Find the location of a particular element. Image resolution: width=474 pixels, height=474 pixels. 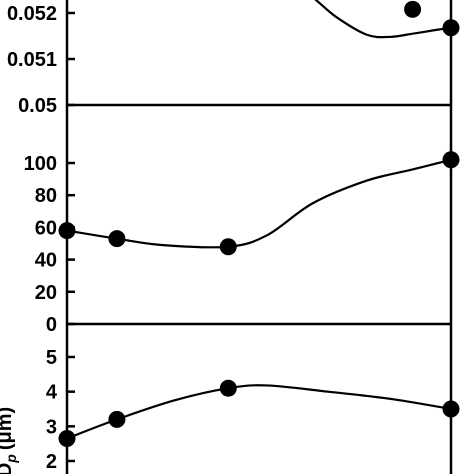

series-line-top is located at coordinates (383, 19).